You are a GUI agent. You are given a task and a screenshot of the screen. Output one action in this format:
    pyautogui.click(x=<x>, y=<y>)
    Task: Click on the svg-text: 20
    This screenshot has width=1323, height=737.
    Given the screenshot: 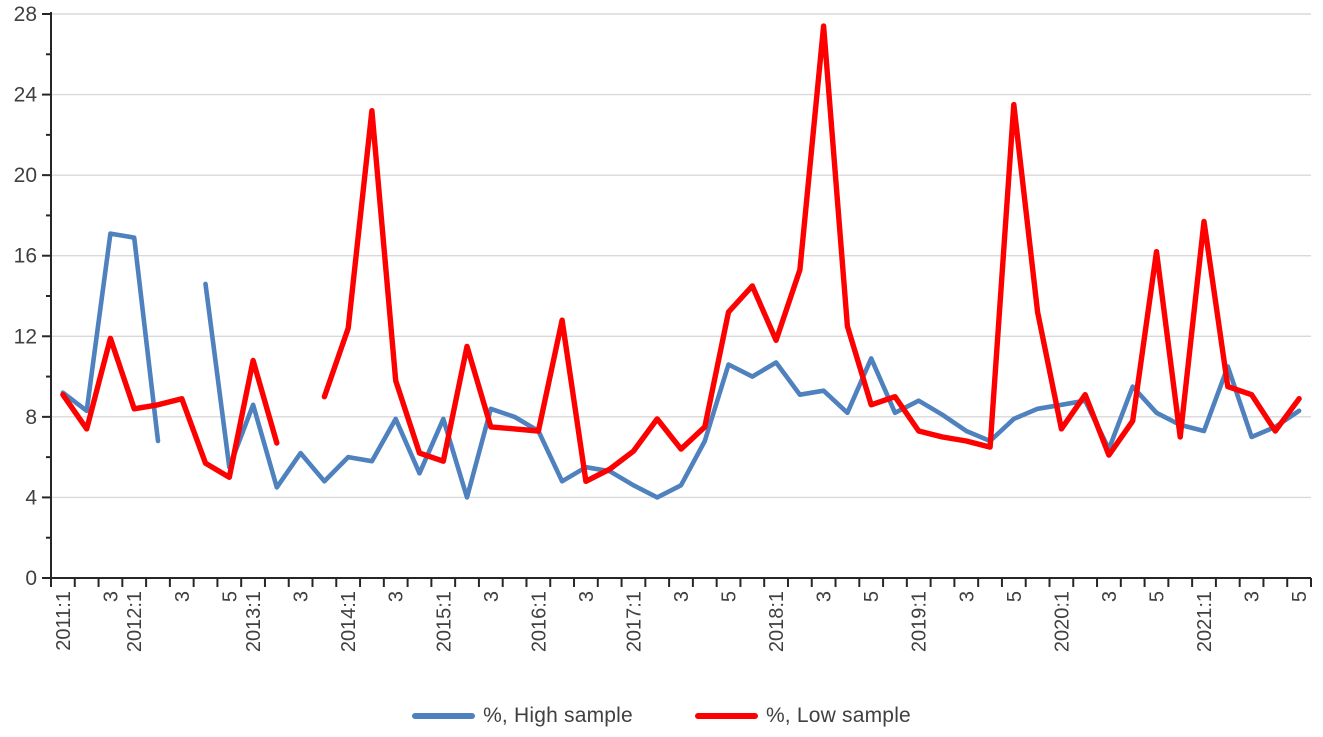 What is the action you would take?
    pyautogui.click(x=25, y=175)
    